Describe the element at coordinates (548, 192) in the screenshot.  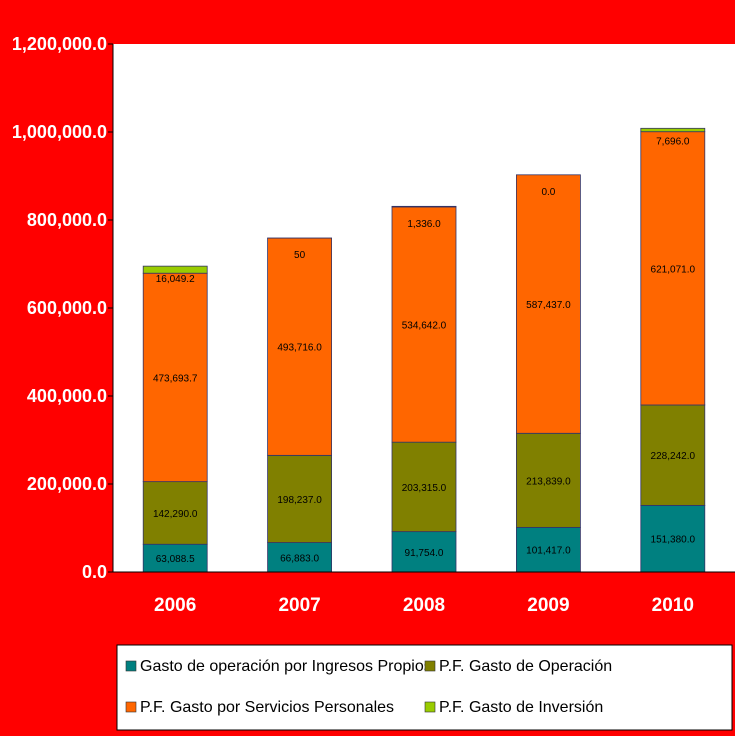
I see `data-label: 0.0` at that location.